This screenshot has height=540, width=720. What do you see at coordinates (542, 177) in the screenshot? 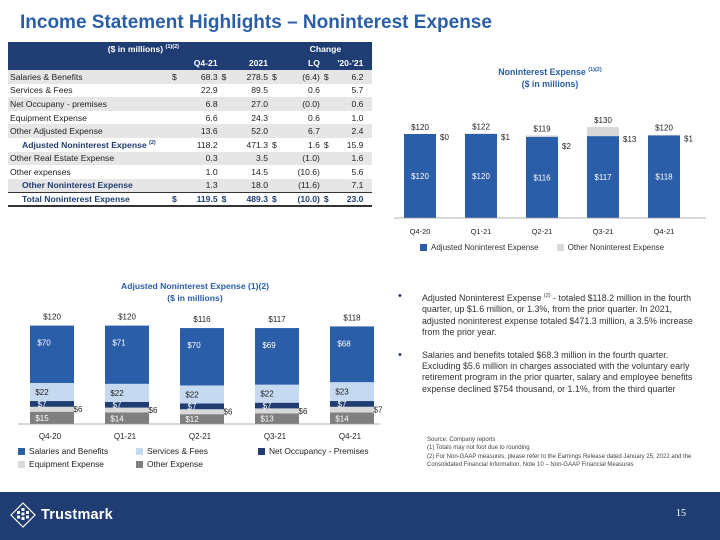
I see `bar-label-adjusted: $116` at bounding box center [542, 177].